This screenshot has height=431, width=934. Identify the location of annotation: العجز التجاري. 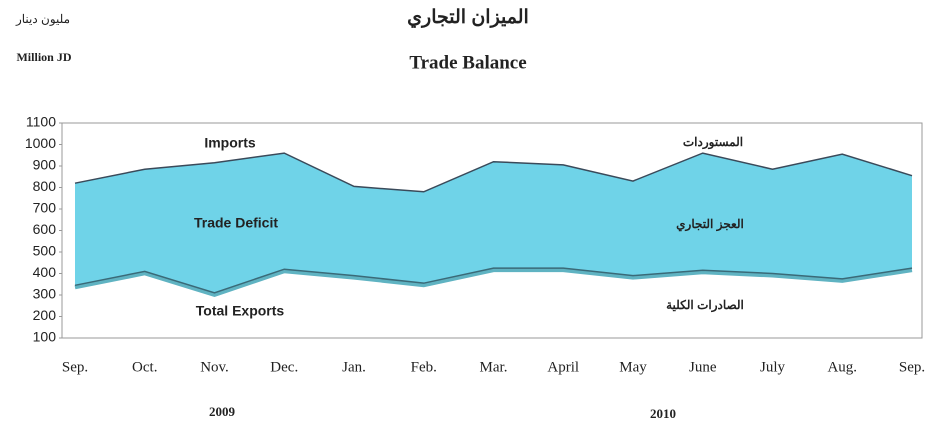
(710, 224).